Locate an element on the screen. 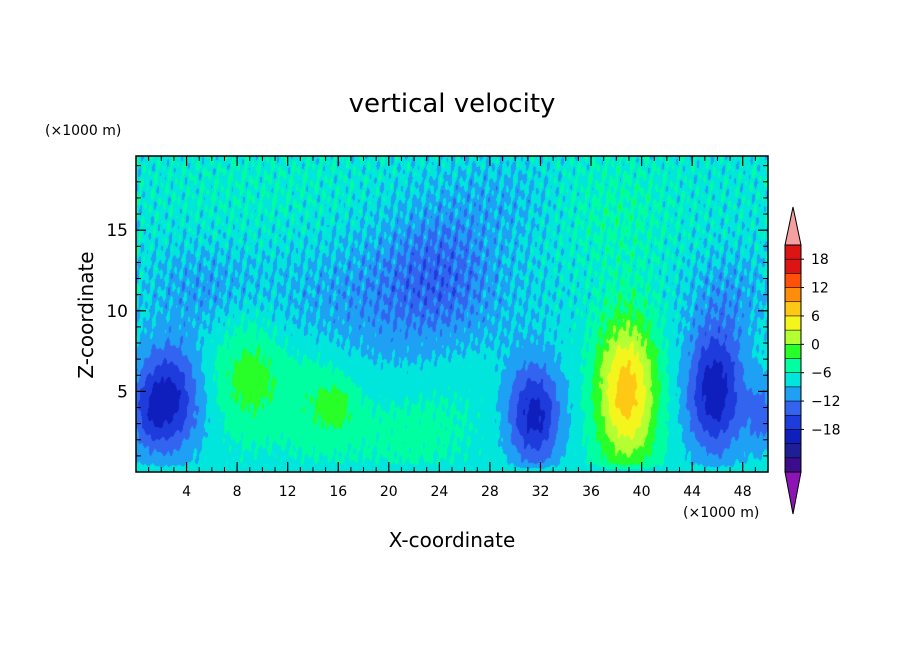 This screenshot has height=658, width=904. colorbar-tick-label: −12 is located at coordinates (826, 402).